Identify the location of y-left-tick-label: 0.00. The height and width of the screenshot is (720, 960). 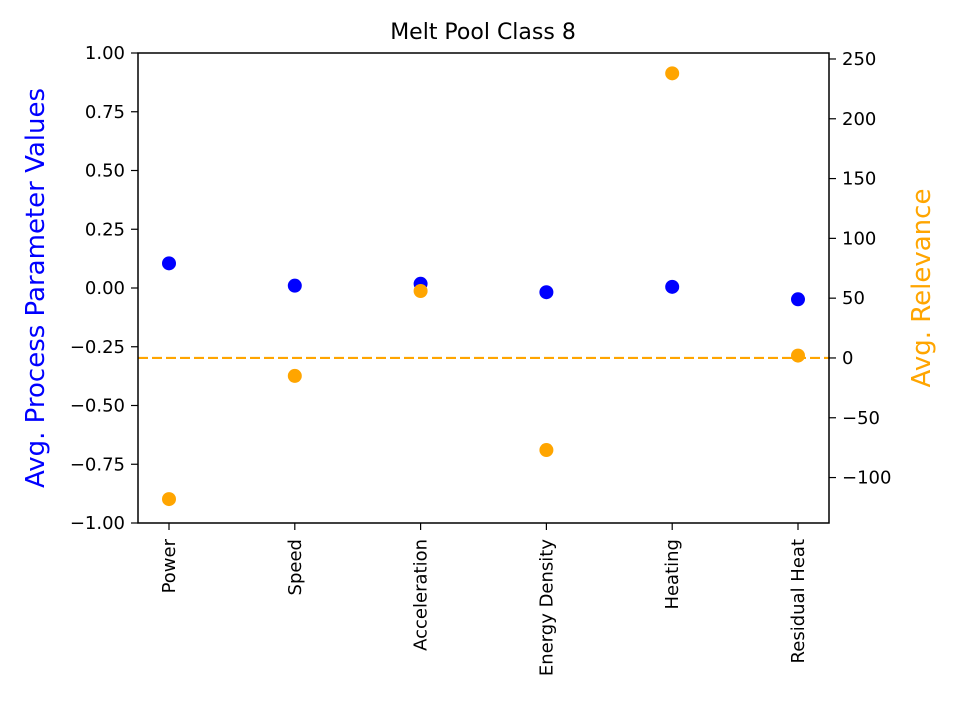
(105, 288).